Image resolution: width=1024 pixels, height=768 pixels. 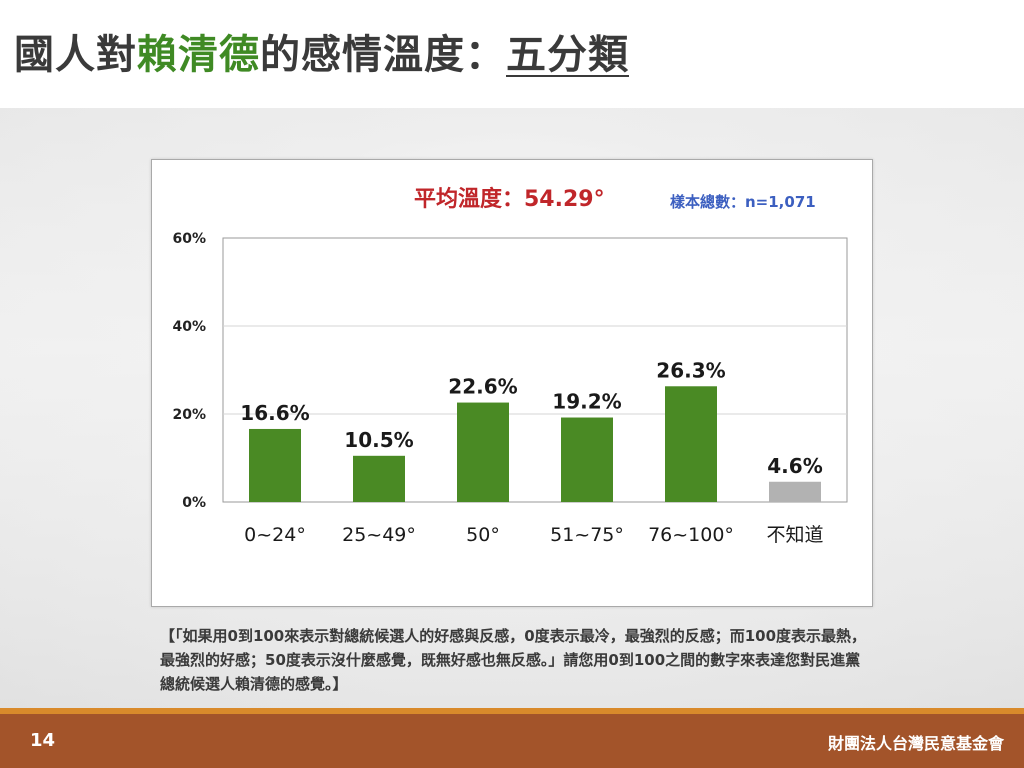 What do you see at coordinates (691, 535) in the screenshot?
I see `x-tick-label: 76~100°` at bounding box center [691, 535].